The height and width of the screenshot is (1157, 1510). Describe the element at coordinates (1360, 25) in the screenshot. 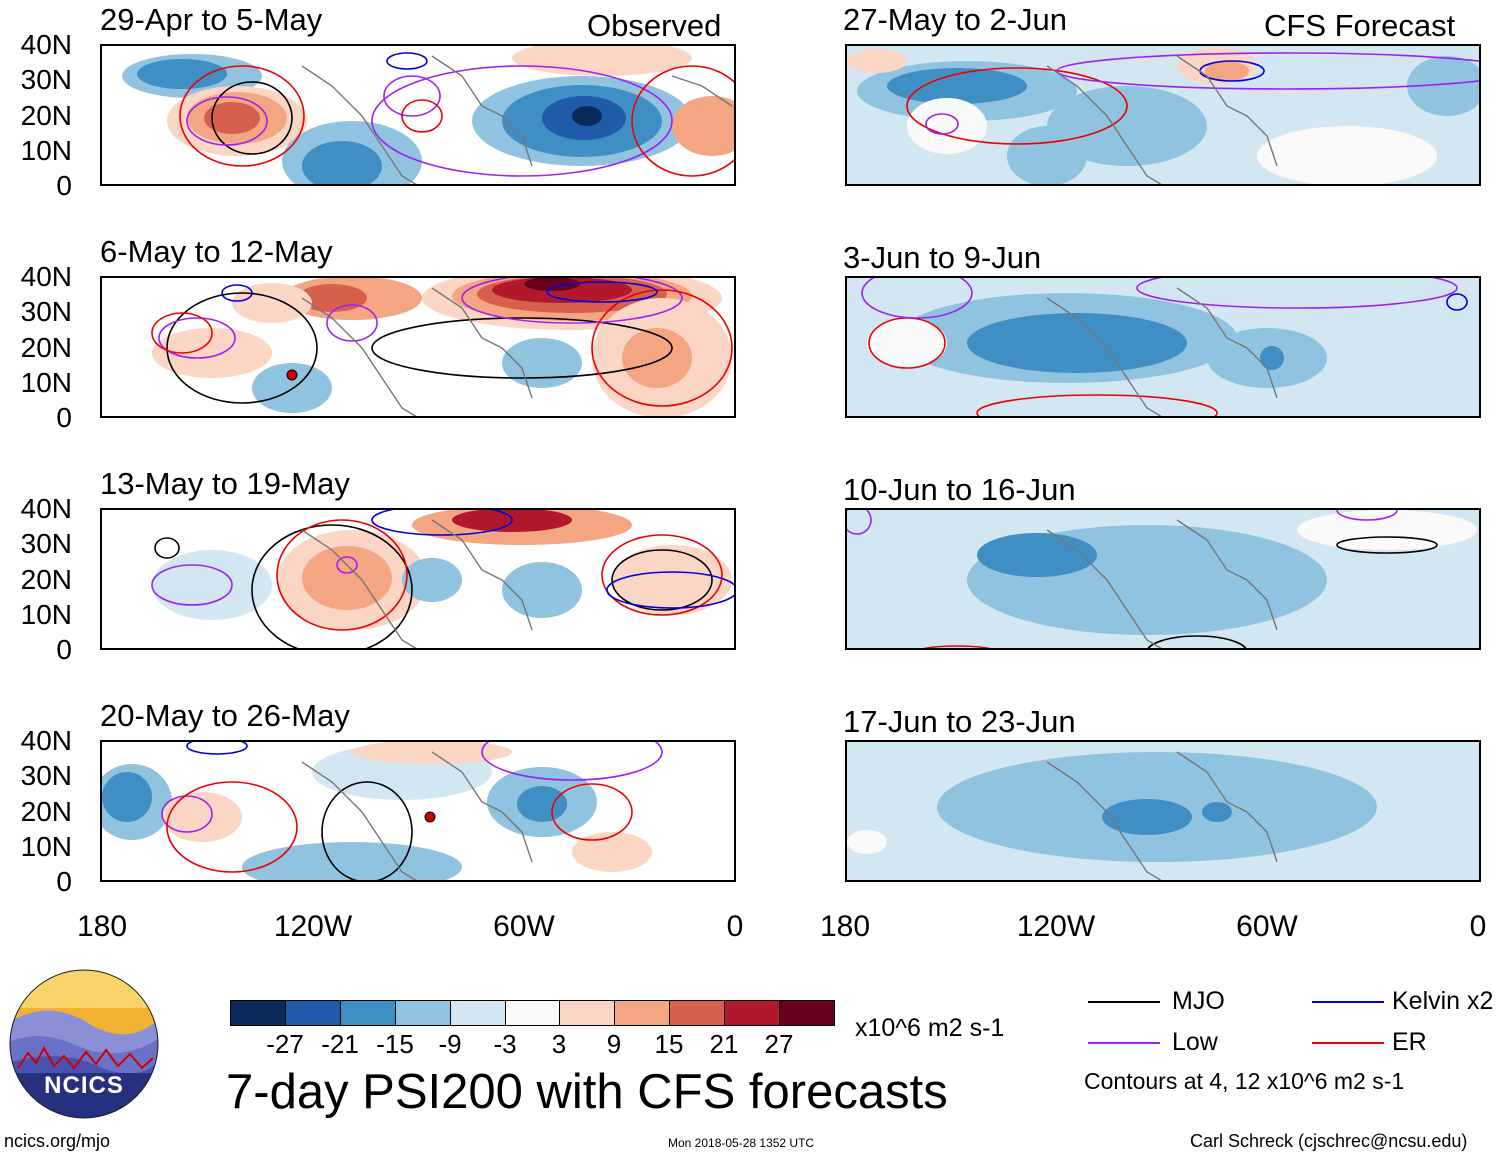

I see `column-label-cfs-forecast: CFS Forecast` at that location.